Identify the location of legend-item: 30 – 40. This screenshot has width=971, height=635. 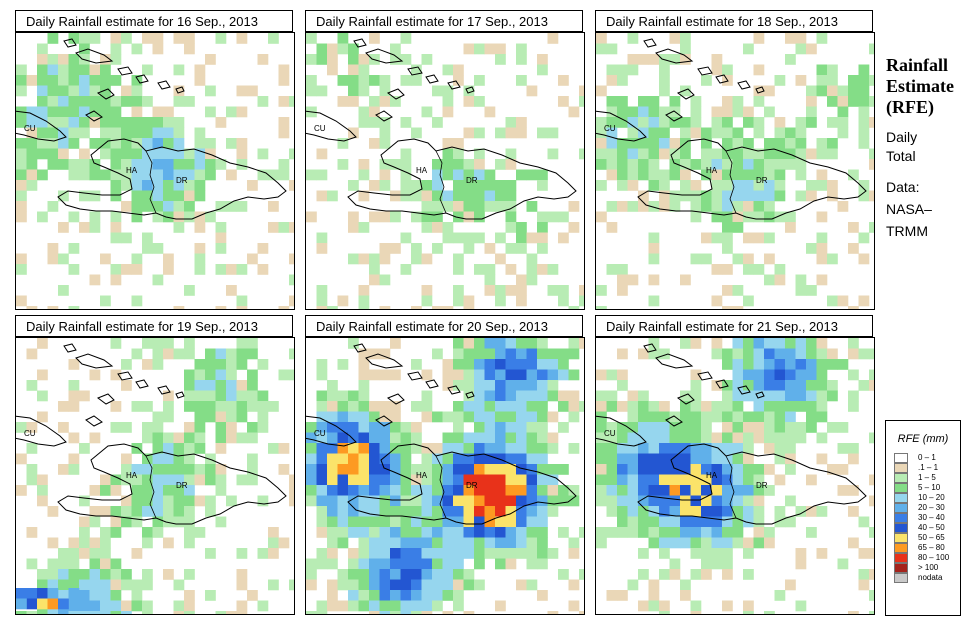
(927, 518).